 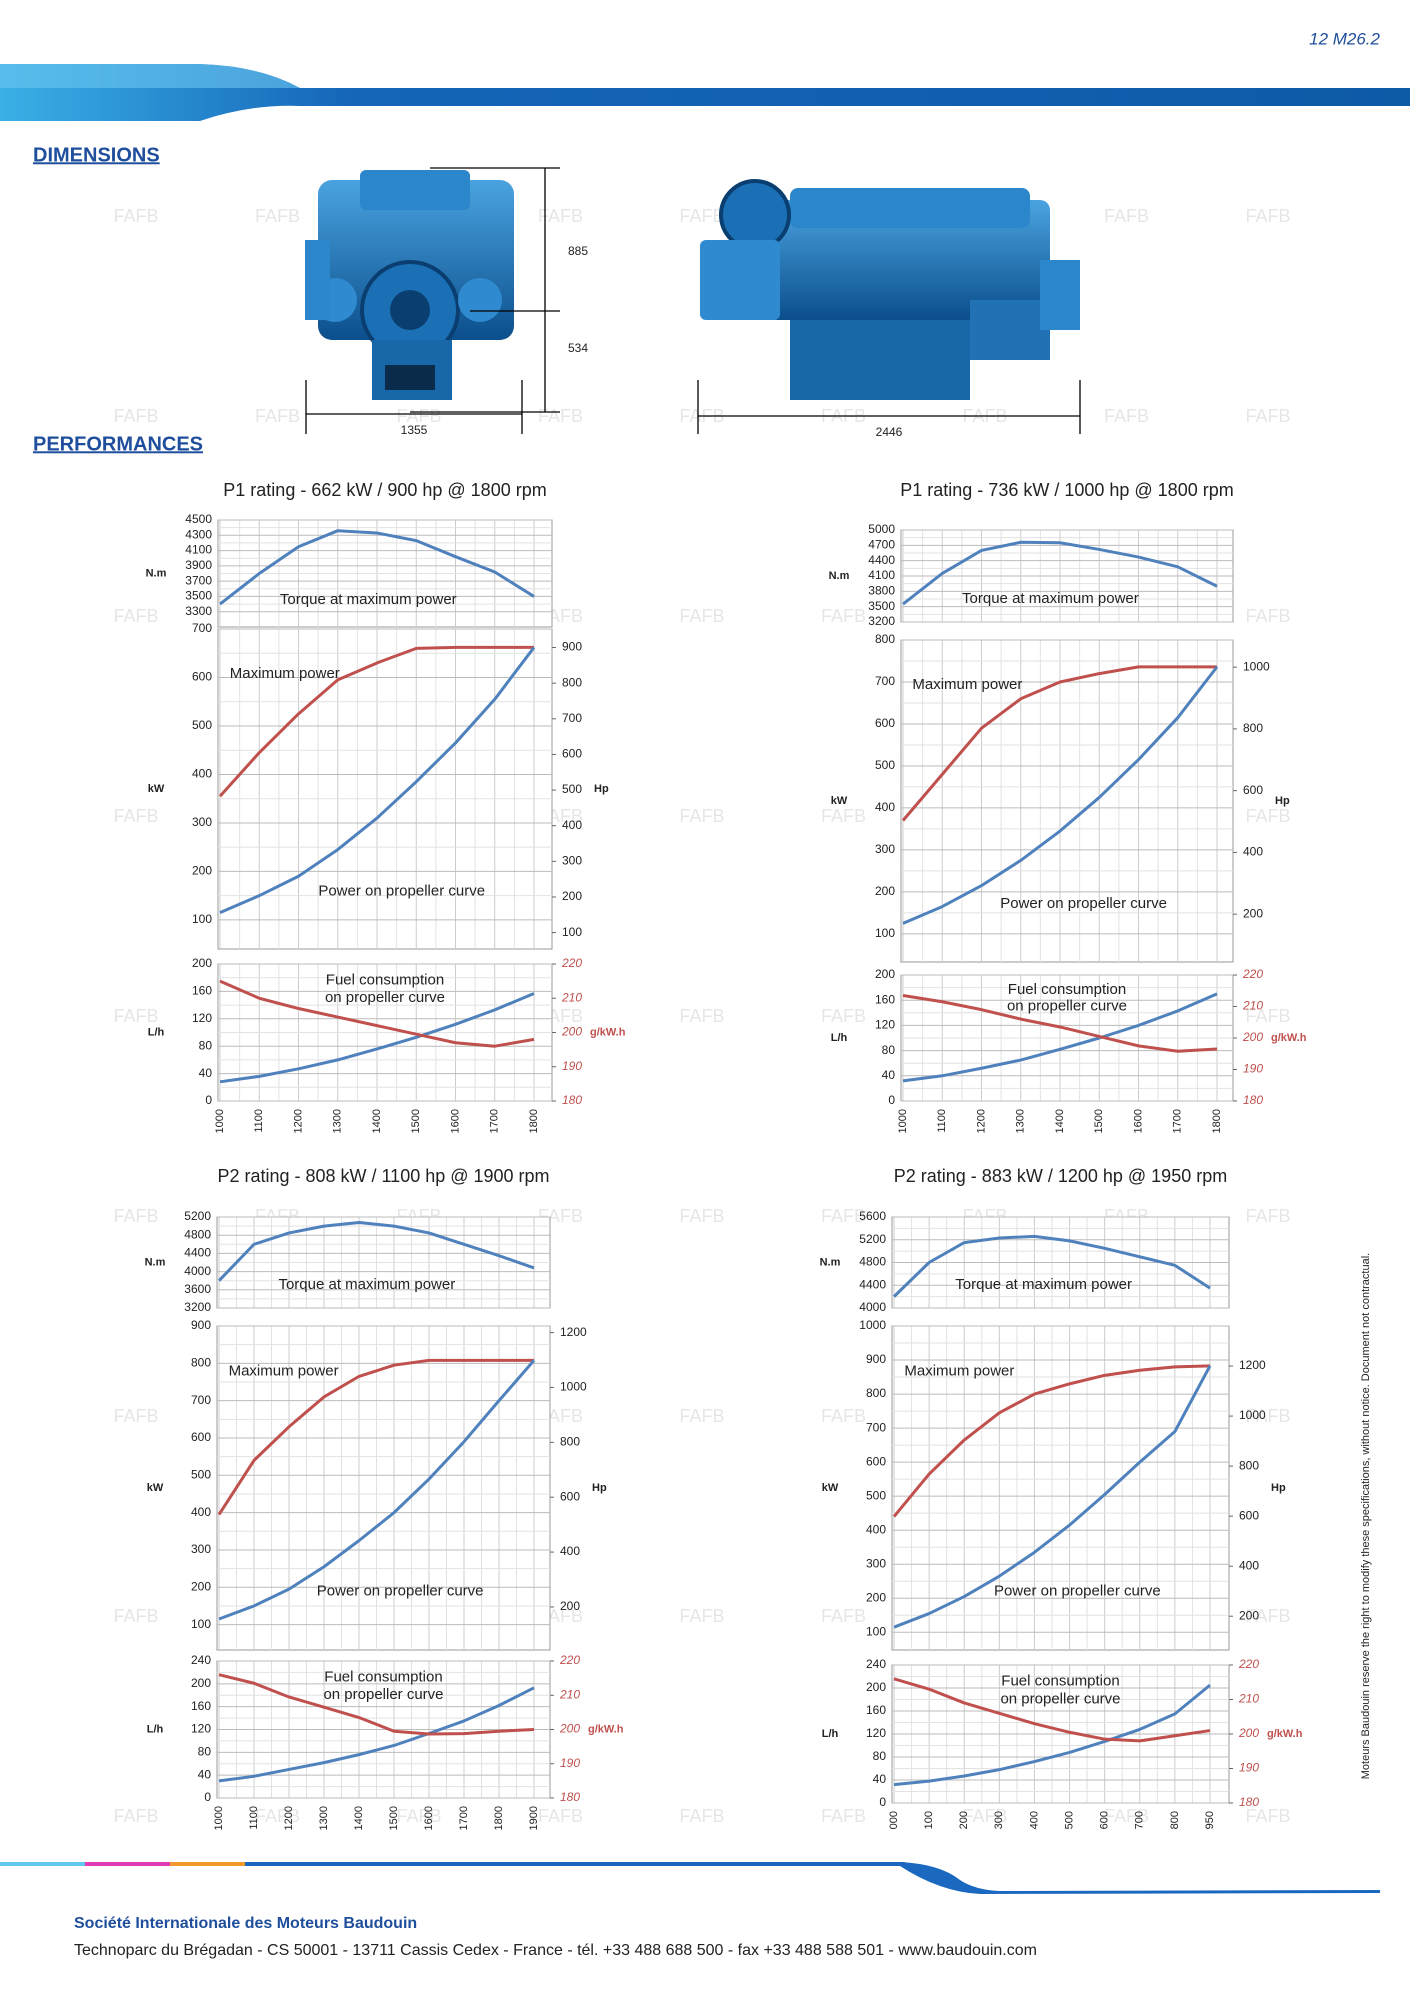 What do you see at coordinates (198, 534) in the screenshot?
I see `y-tick-label: 4300` at bounding box center [198, 534].